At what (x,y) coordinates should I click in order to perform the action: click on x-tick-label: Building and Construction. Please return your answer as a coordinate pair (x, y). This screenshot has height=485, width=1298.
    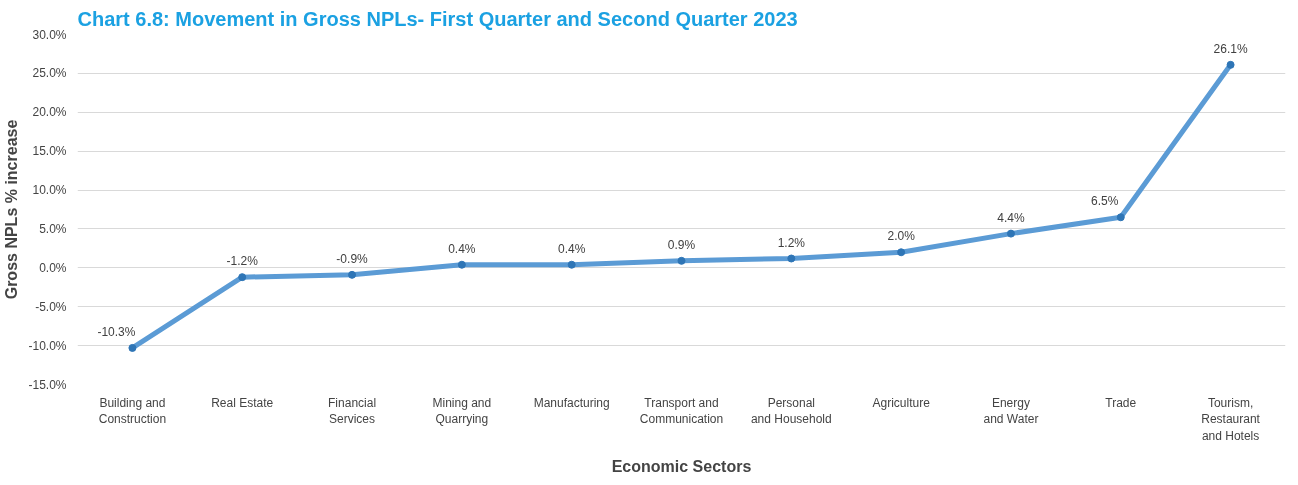
    Looking at the image, I should click on (132, 411).